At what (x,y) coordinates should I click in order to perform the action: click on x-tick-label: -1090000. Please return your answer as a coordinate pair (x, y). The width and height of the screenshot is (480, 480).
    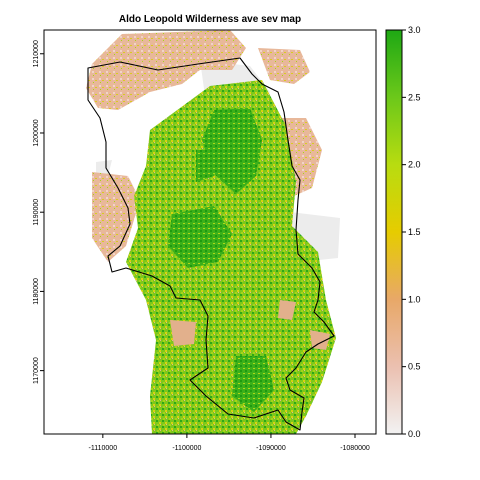
    Looking at the image, I should click on (271, 448).